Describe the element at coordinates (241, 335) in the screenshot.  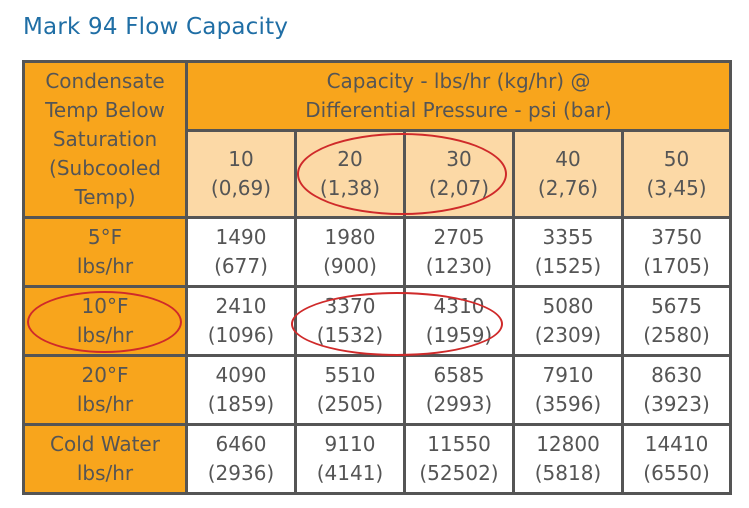
I see `capacity-kg: (1096)` at that location.